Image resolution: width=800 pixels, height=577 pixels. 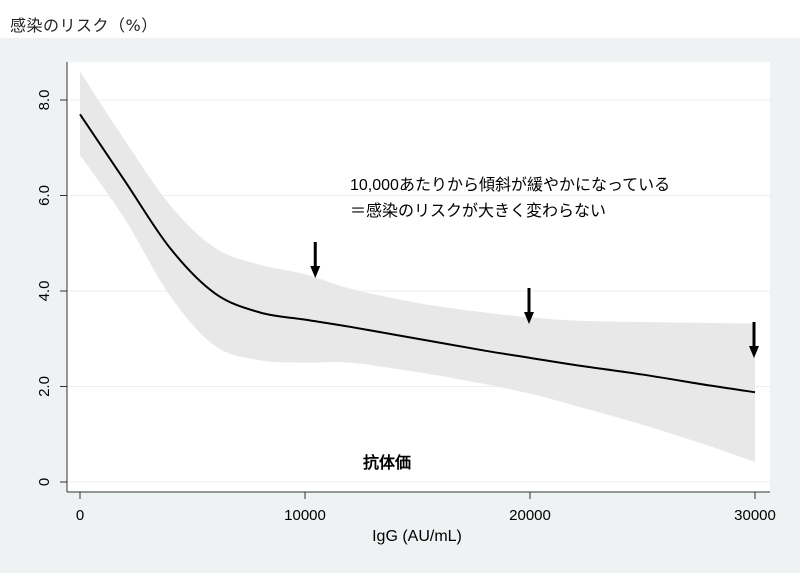 What do you see at coordinates (530, 515) in the screenshot?
I see `x-tick-label-2: 20000` at bounding box center [530, 515].